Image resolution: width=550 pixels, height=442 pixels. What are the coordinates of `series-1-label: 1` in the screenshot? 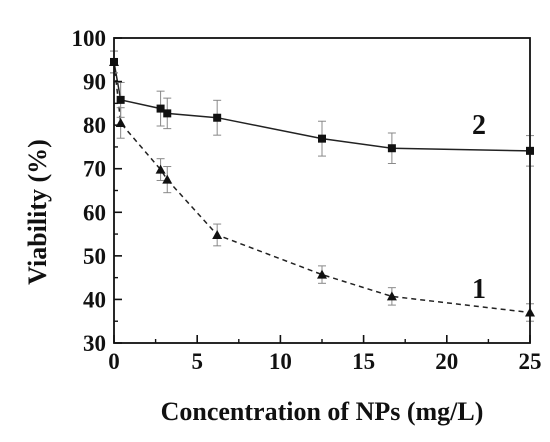 It's located at (479, 289).